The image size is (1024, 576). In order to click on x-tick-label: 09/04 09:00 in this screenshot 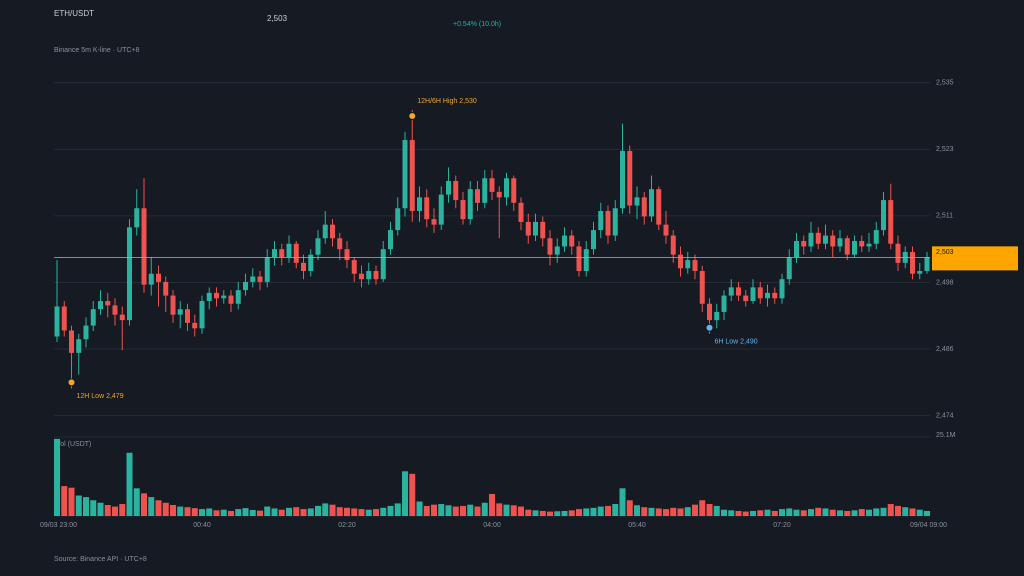, I will do `click(928, 525)`.